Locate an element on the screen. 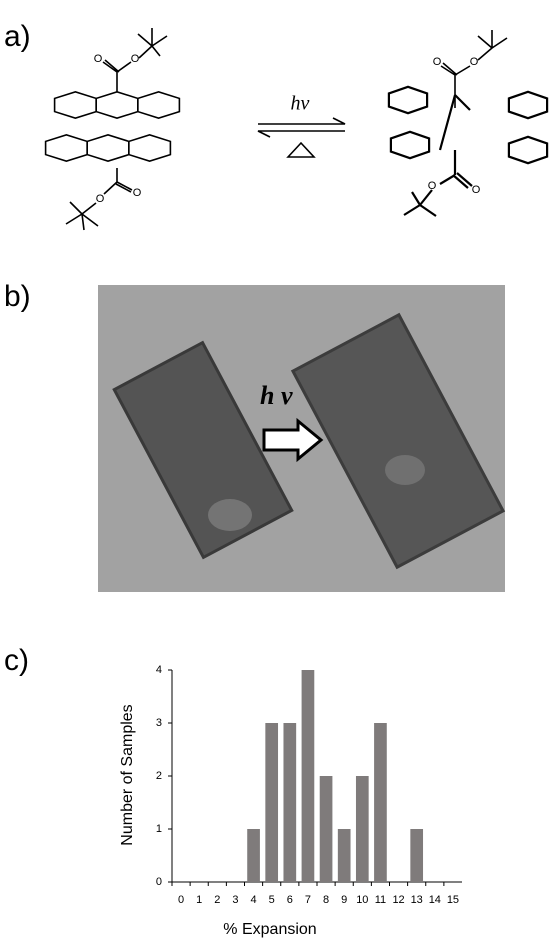 The image size is (552, 939). x-tick-label: 6 is located at coordinates (290, 900).